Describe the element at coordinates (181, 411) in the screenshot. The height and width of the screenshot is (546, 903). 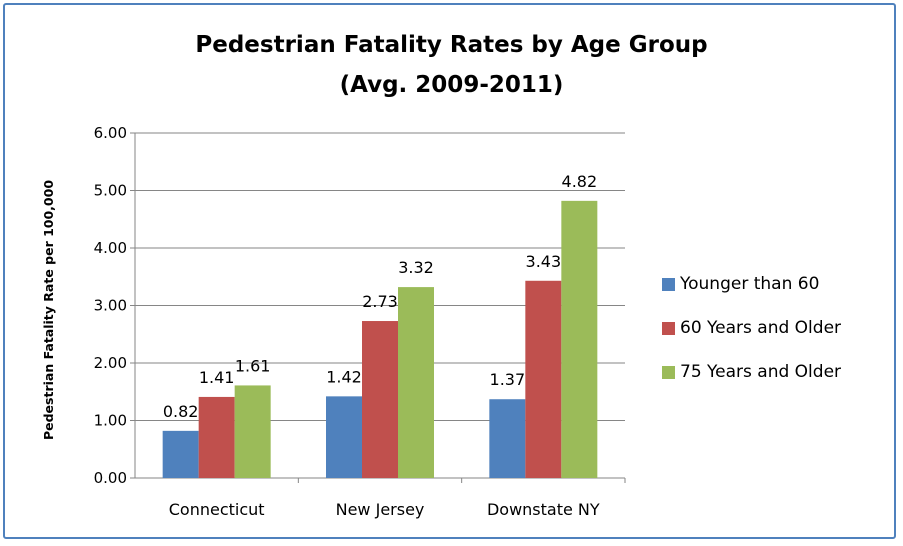
I see `data-label: 0.82` at that location.